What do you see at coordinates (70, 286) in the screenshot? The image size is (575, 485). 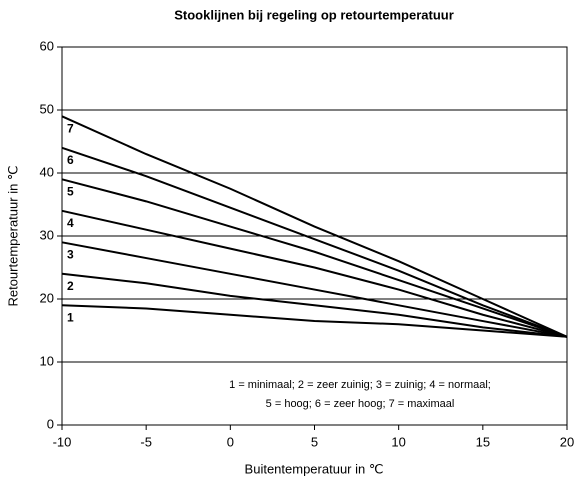 I see `series-label: 2` at bounding box center [70, 286].